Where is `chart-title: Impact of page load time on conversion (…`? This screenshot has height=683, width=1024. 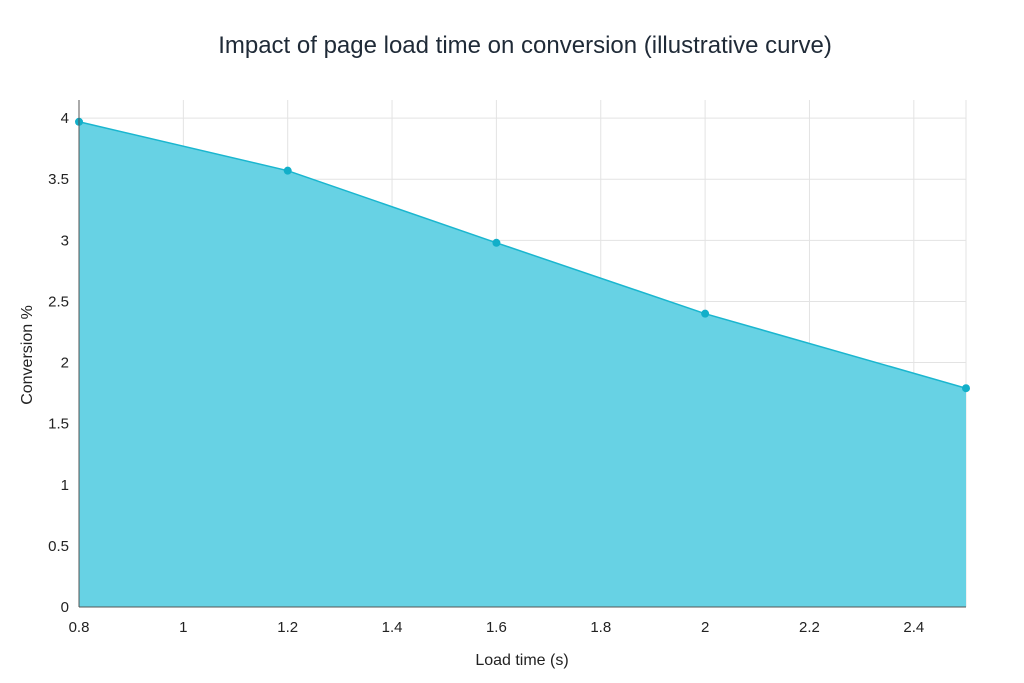
chart-title: Impact of page load time on conversion (… is located at coordinates (525, 45).